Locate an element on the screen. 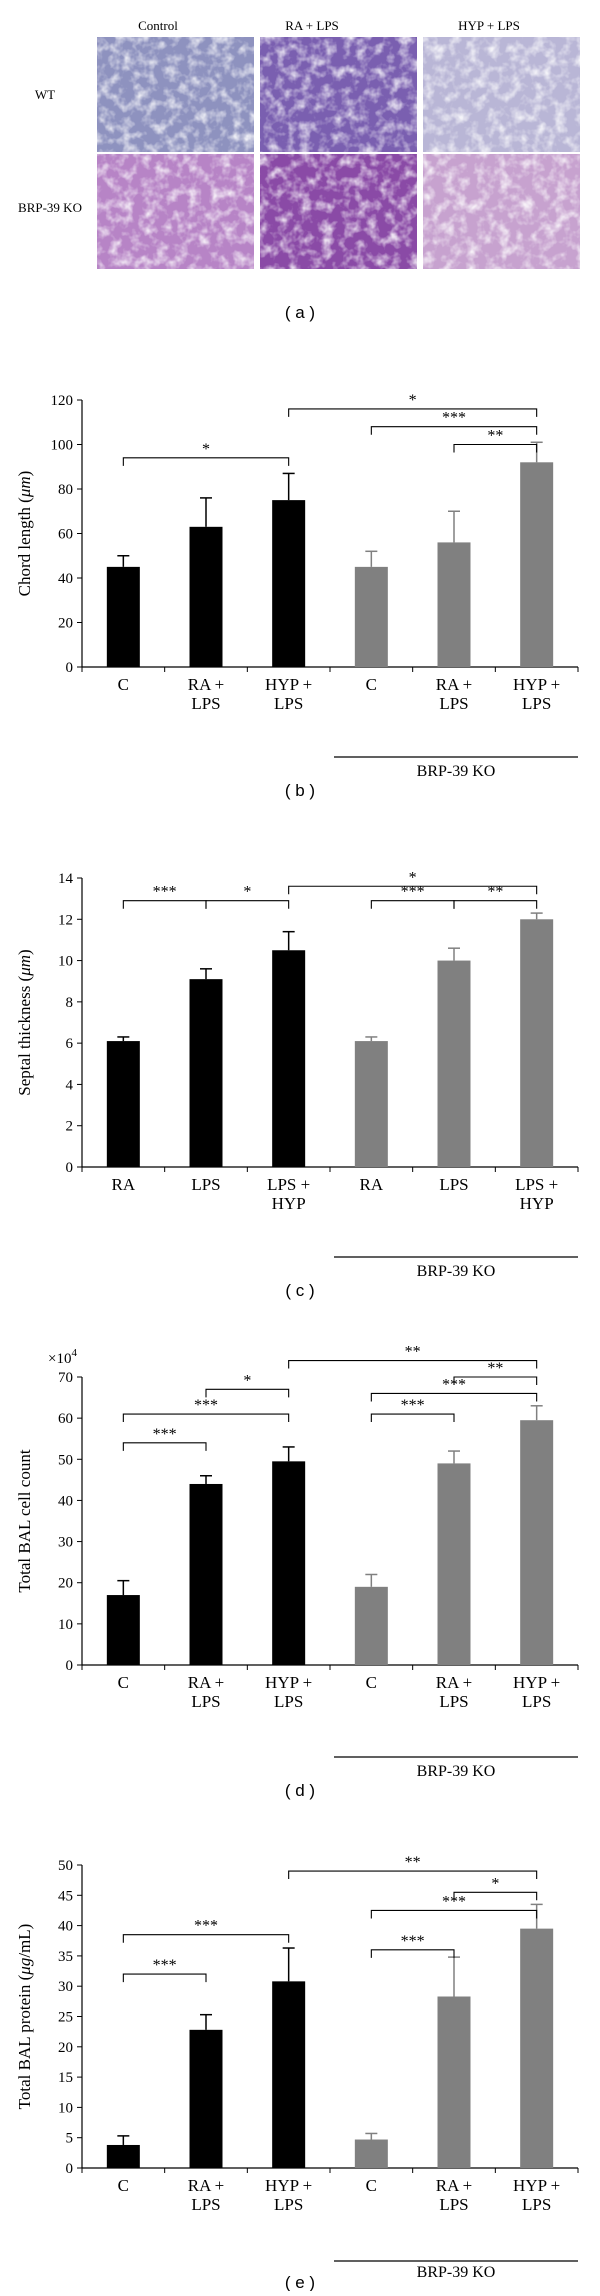  micrograph-row-label: WT is located at coordinates (45, 94).